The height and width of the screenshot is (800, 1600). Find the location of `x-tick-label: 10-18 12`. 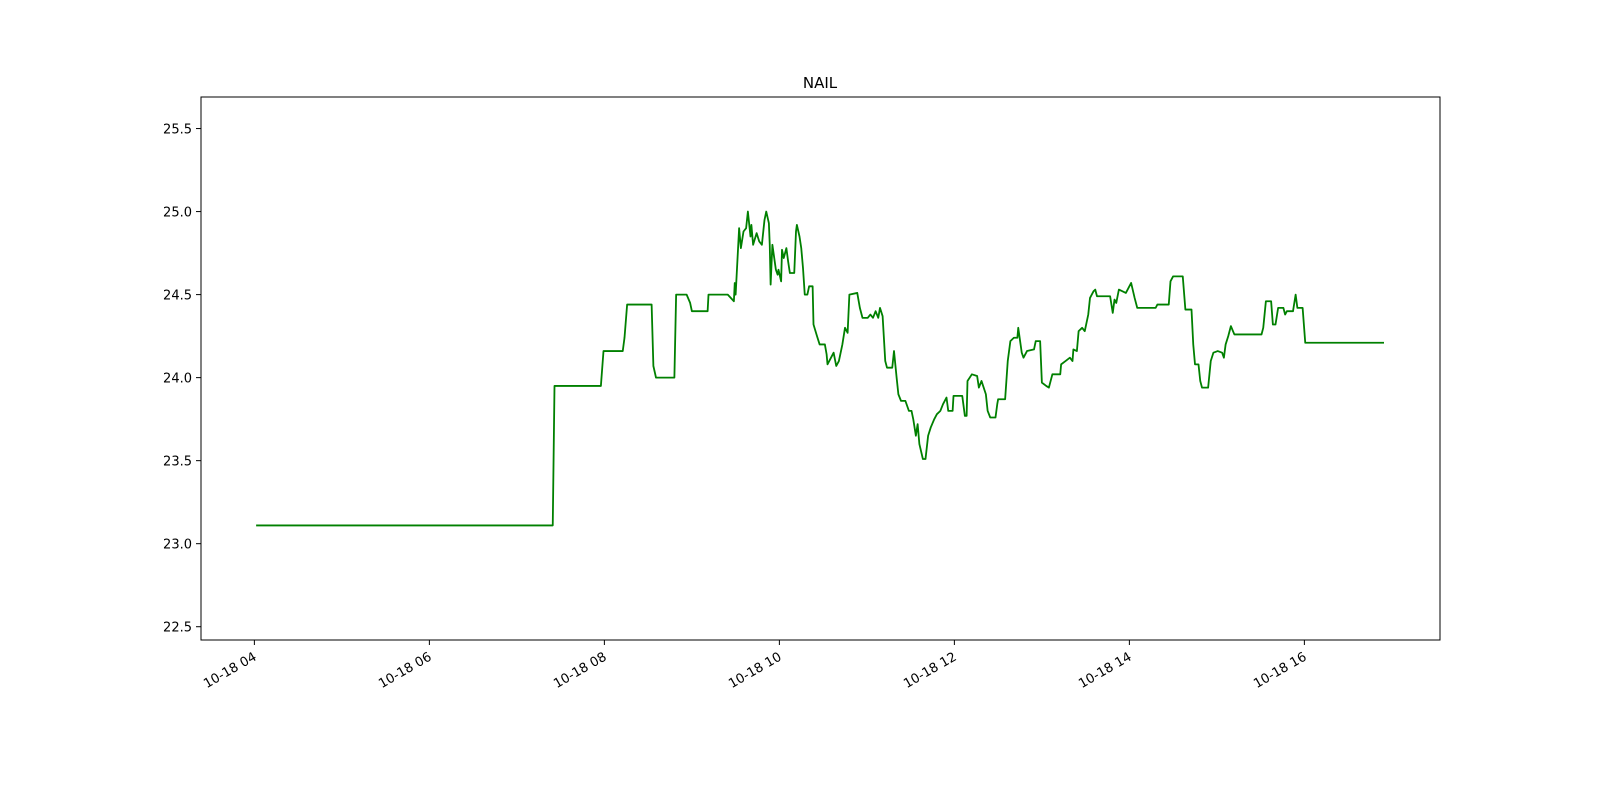

x-tick-label: 10-18 12 is located at coordinates (930, 671).